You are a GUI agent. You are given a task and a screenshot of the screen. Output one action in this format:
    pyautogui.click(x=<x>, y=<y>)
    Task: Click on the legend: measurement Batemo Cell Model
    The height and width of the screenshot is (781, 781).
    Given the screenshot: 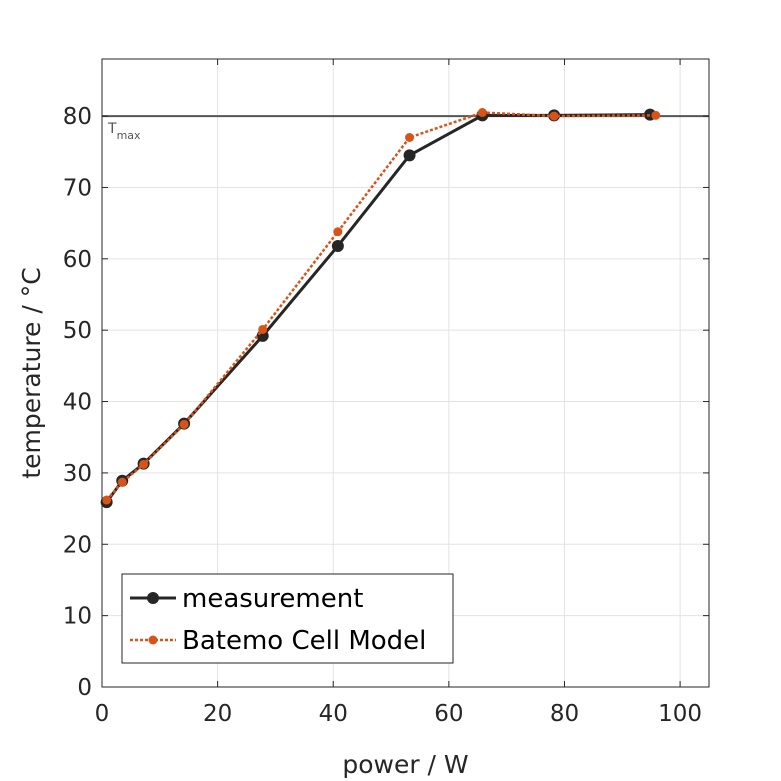 What is the action you would take?
    pyautogui.click(x=287, y=618)
    